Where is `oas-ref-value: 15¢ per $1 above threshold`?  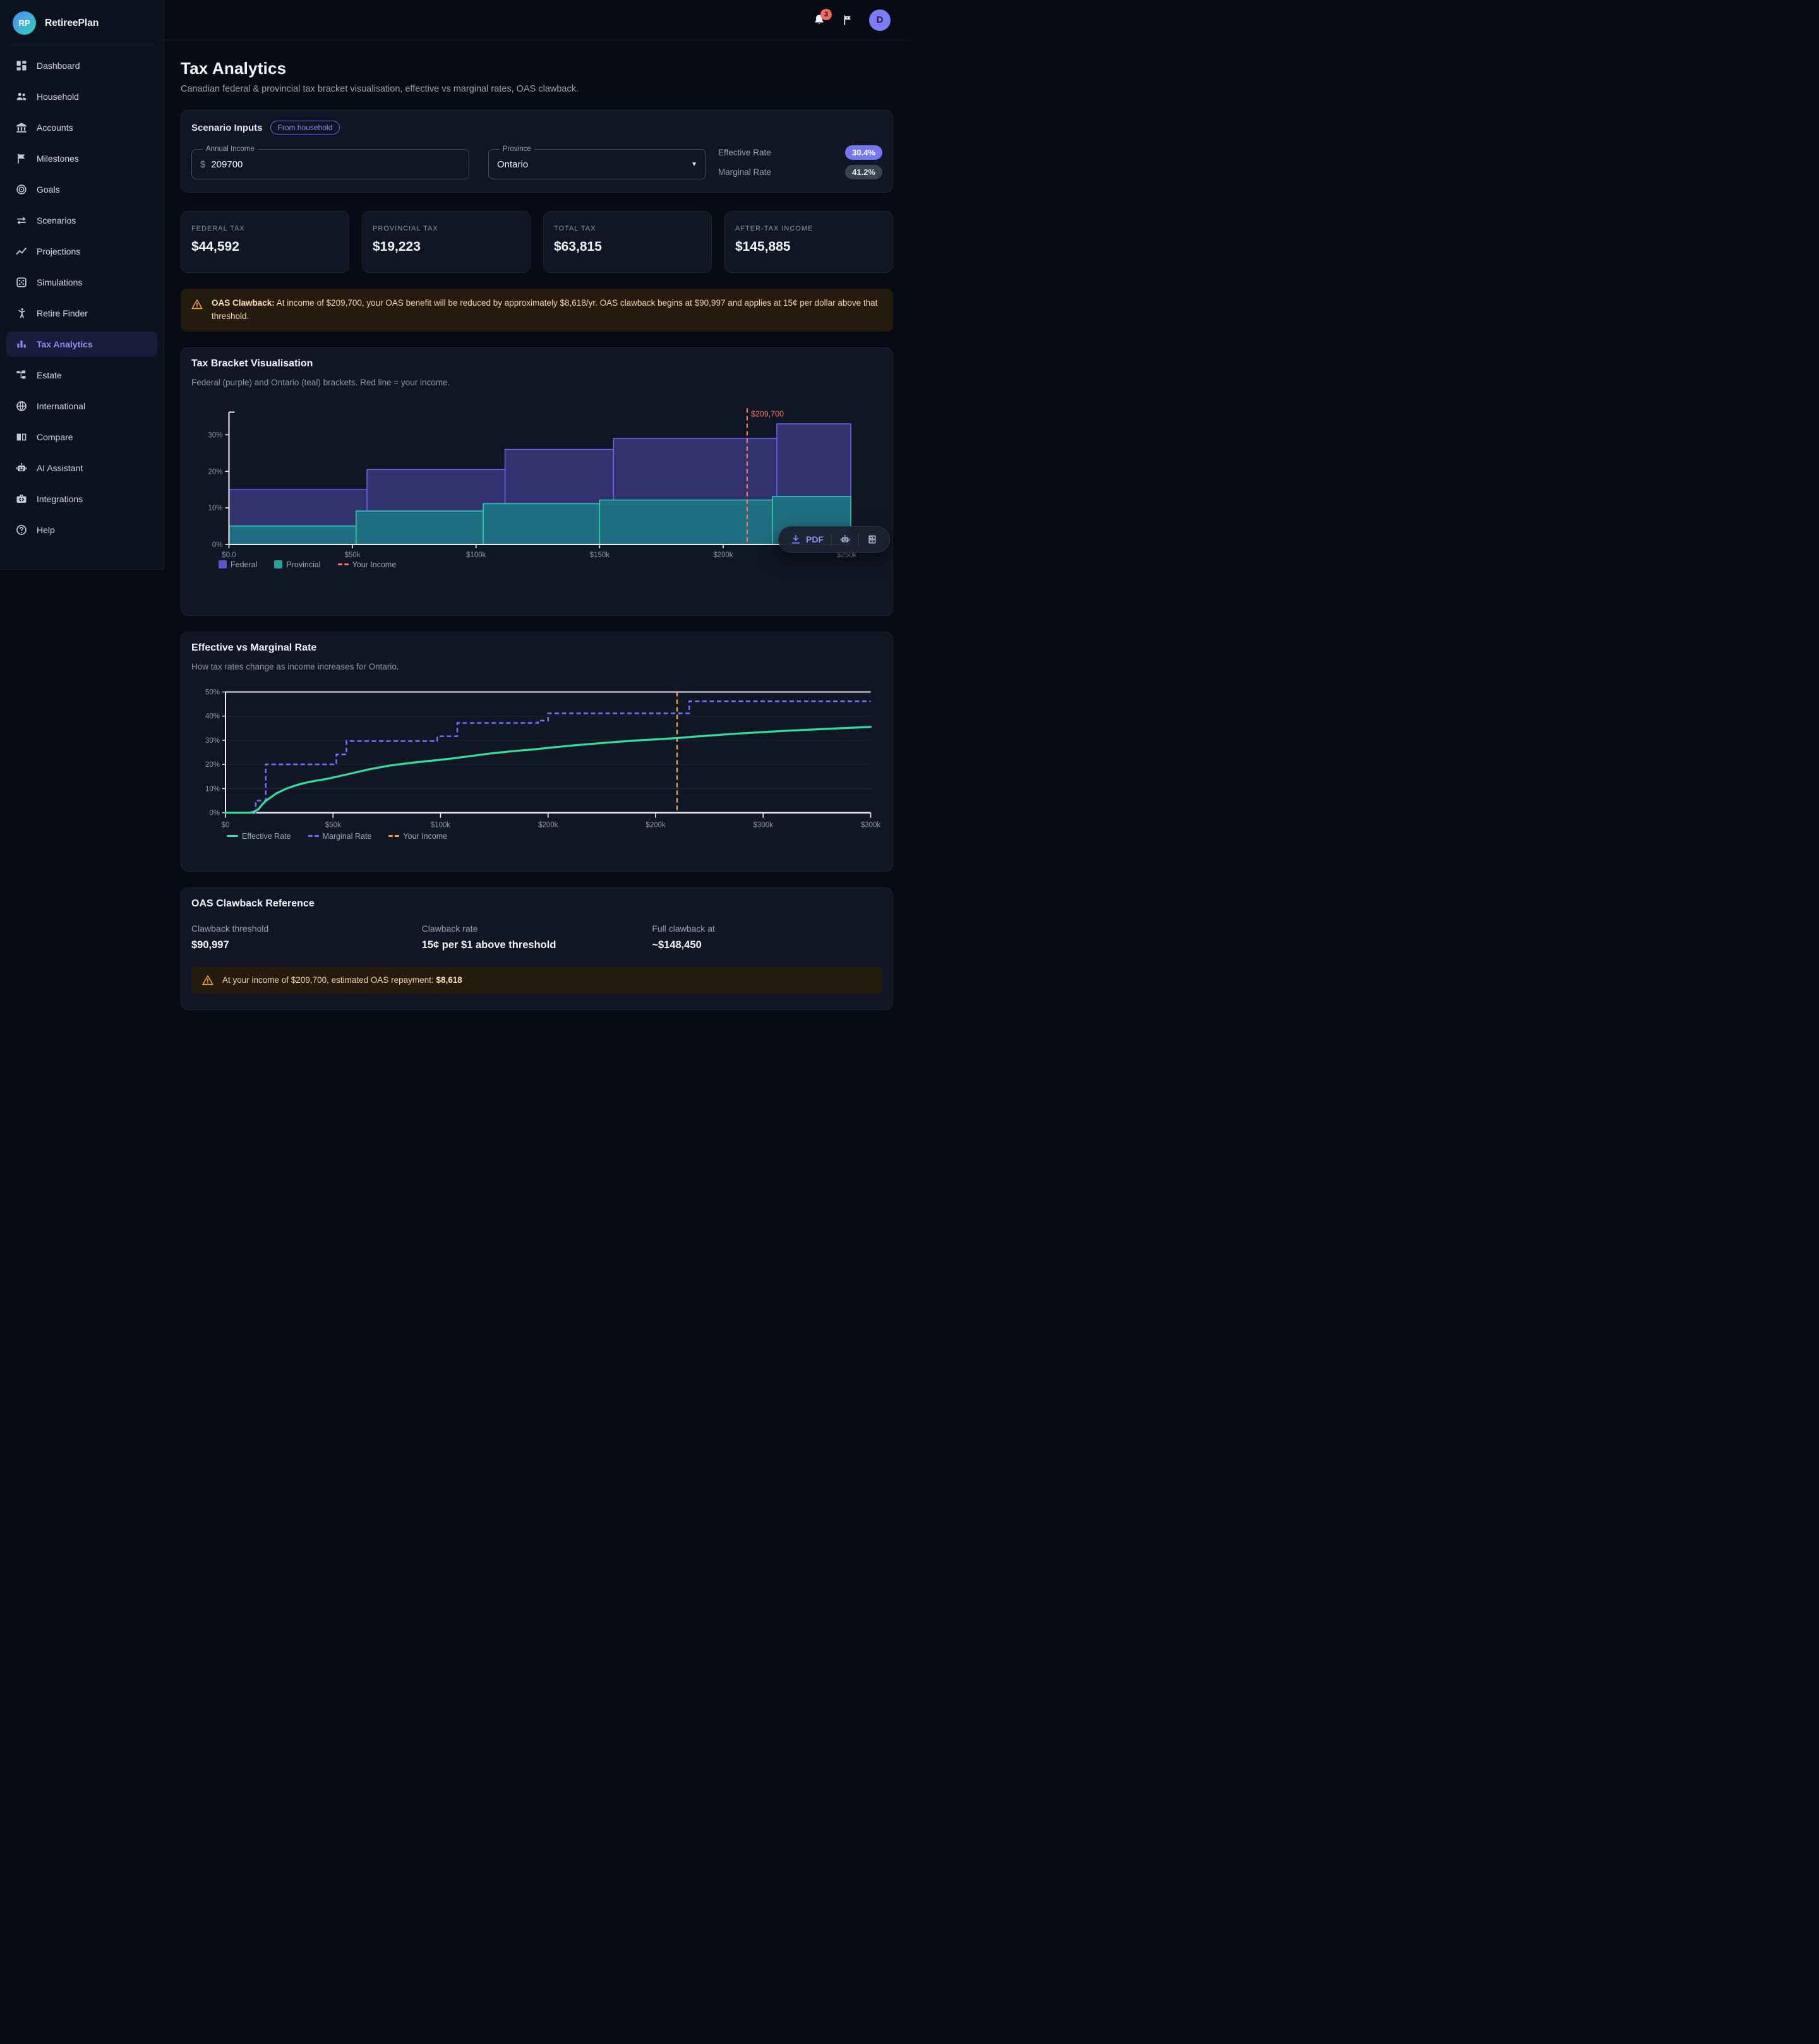
oas-ref-value: 15¢ per $1 above threshold is located at coordinates (488, 945).